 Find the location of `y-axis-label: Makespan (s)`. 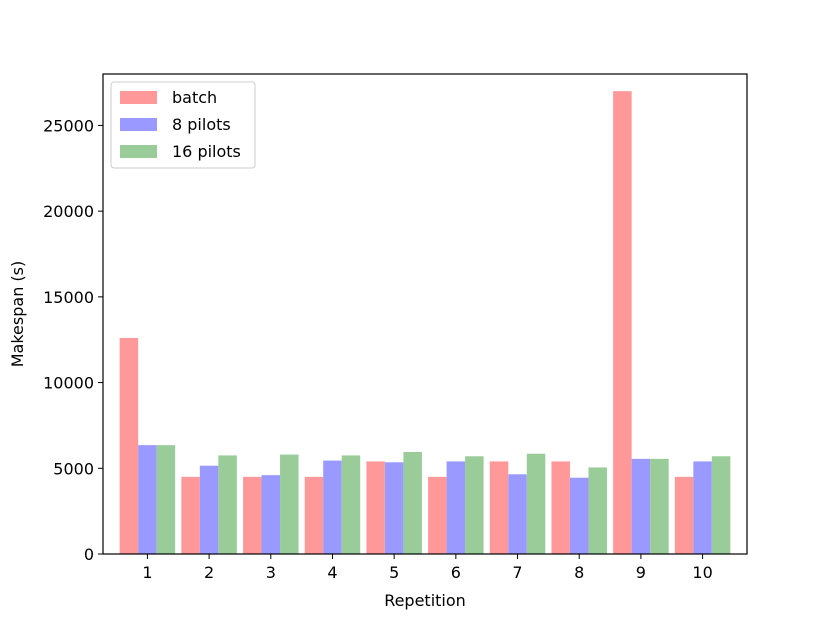

y-axis-label: Makespan (s) is located at coordinates (17, 314).